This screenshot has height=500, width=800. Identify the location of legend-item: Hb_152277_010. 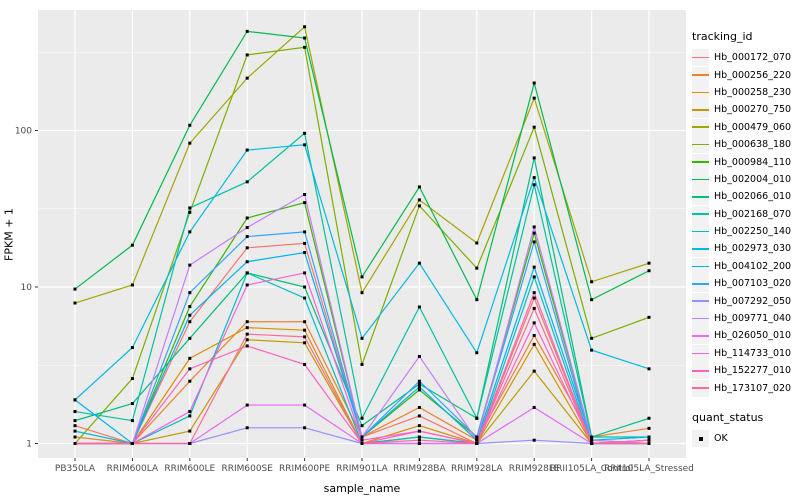
(745, 371).